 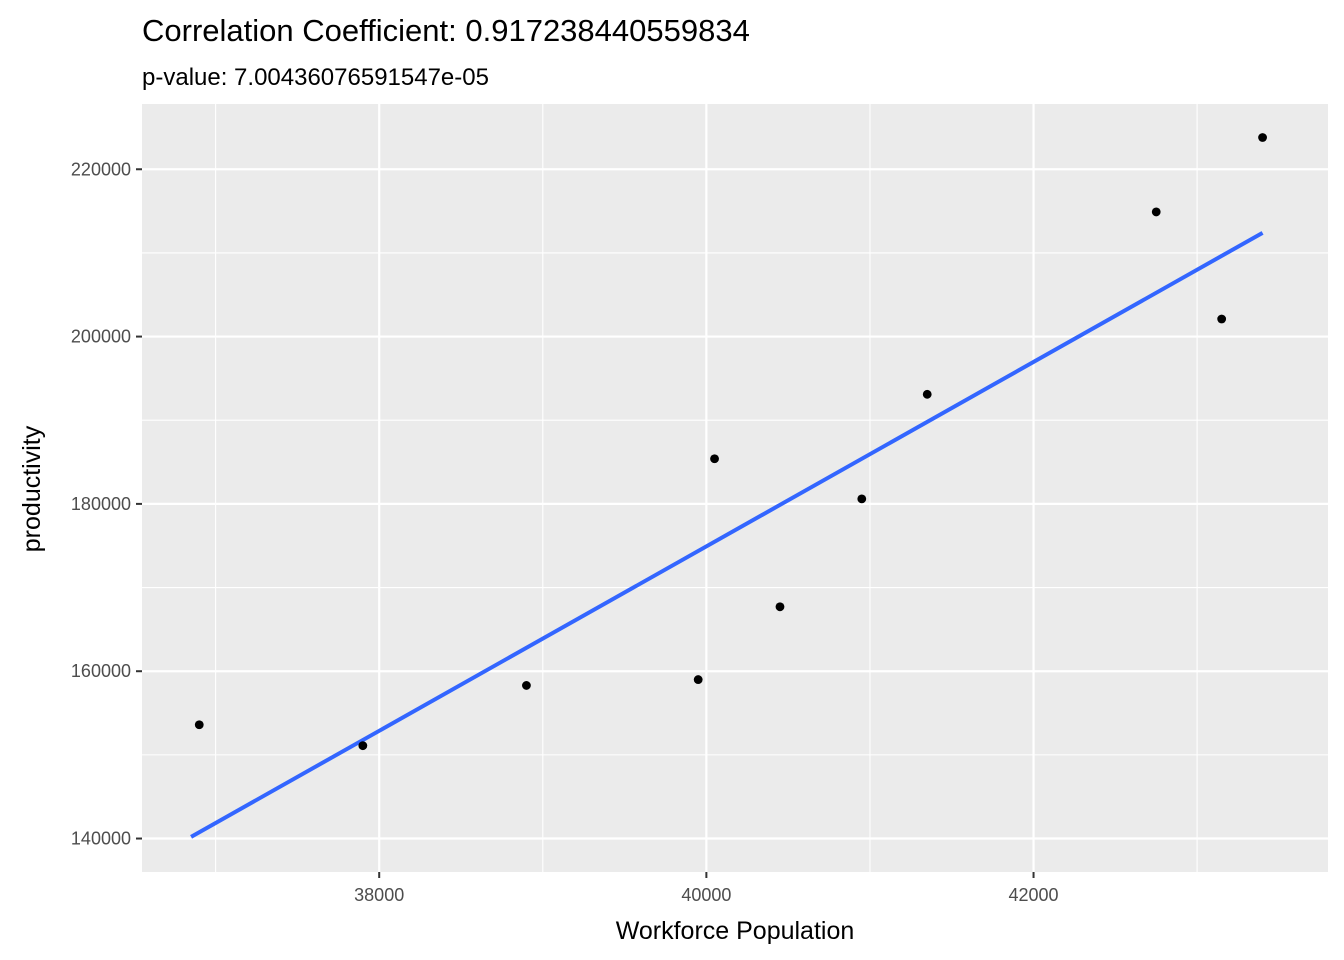 I want to click on y-tick-label: 140000, so click(x=101, y=839).